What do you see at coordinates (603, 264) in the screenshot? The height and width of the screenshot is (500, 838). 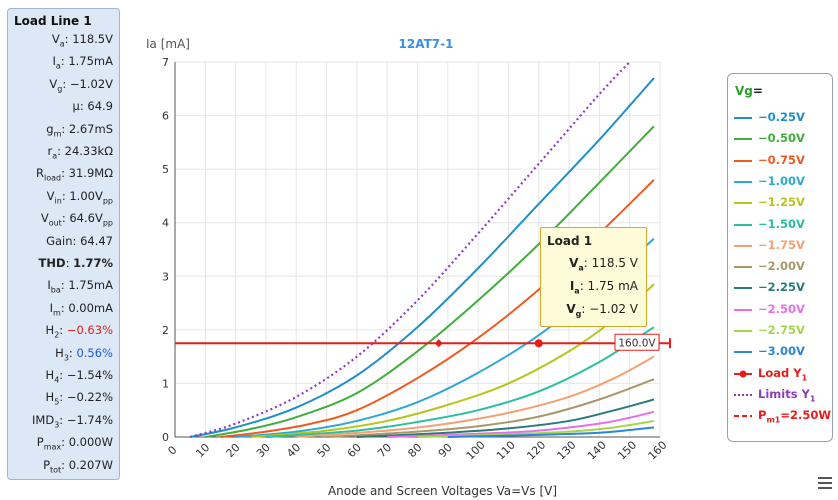 I see `tooltip-row: Va: 118.5 V` at bounding box center [603, 264].